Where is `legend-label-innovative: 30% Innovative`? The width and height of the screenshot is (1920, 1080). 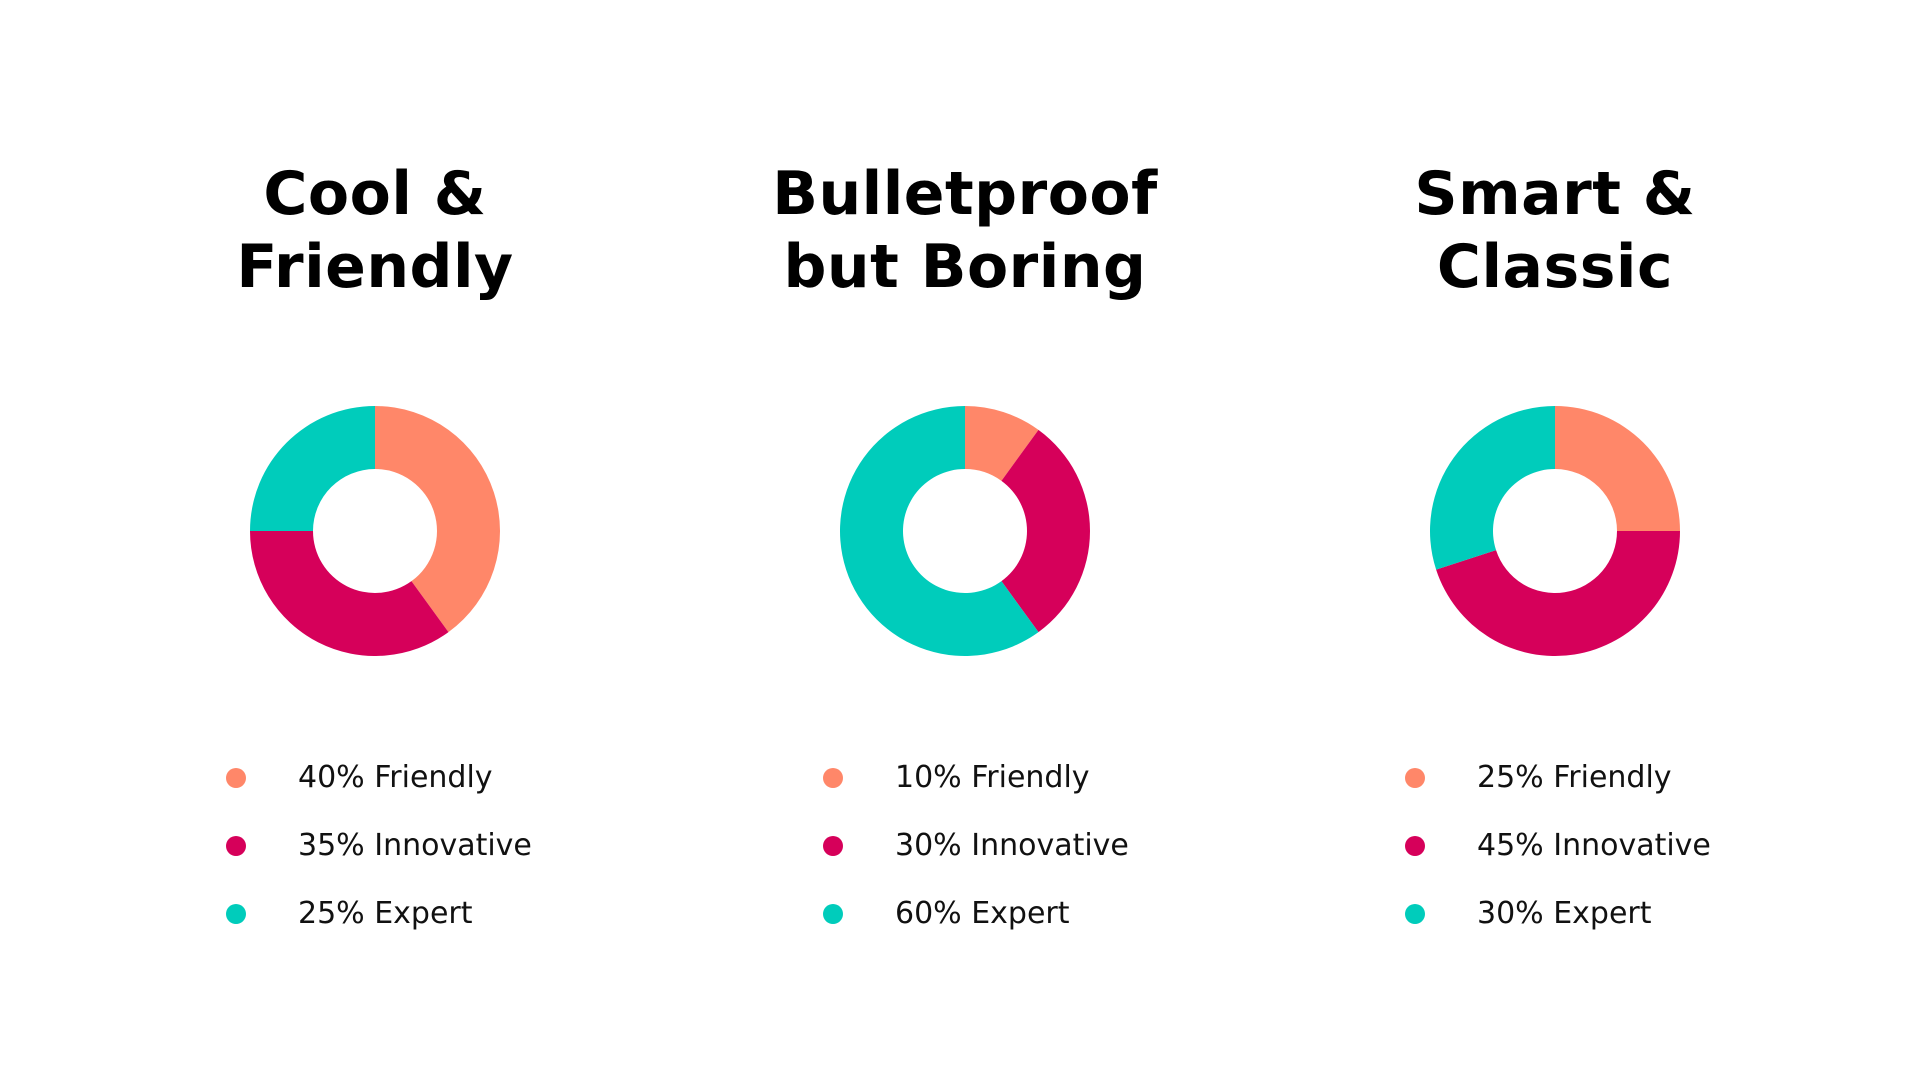 legend-label-innovative: 30% Innovative is located at coordinates (1012, 845).